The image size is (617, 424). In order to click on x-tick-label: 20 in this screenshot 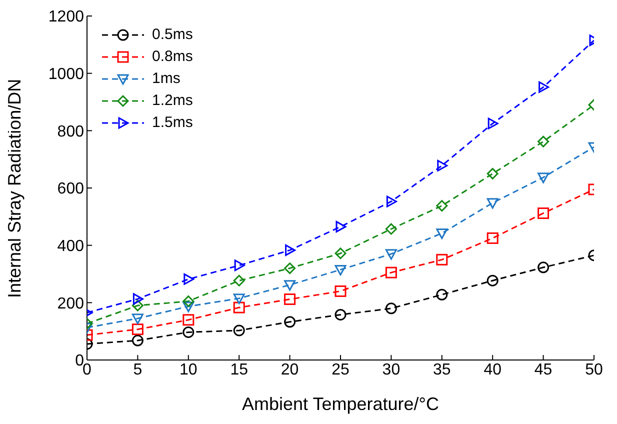, I will do `click(289, 369)`.